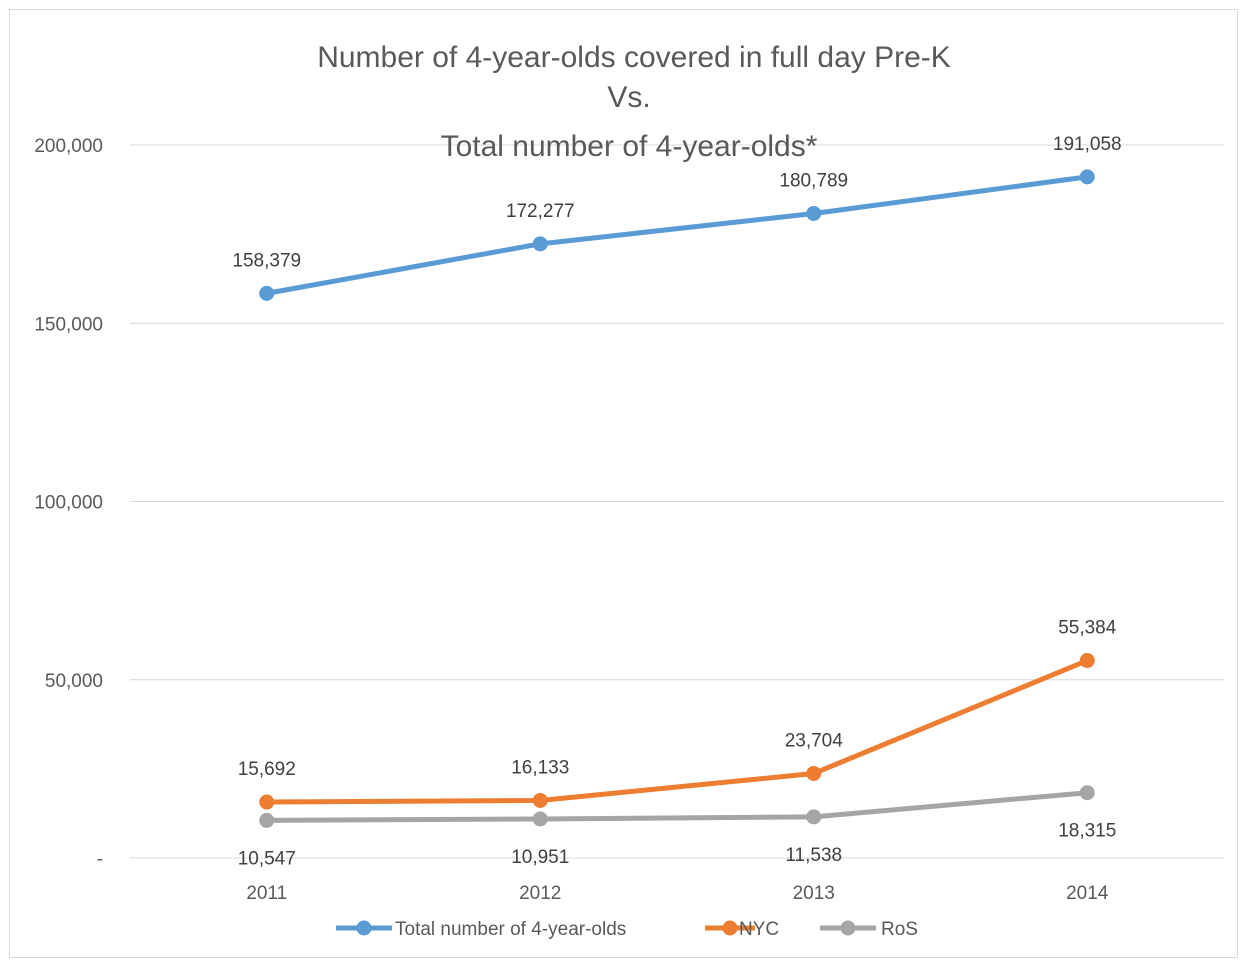 The height and width of the screenshot is (968, 1248). What do you see at coordinates (627, 929) in the screenshot?
I see `legend: Total number of 4-year-olds NYC RoS` at bounding box center [627, 929].